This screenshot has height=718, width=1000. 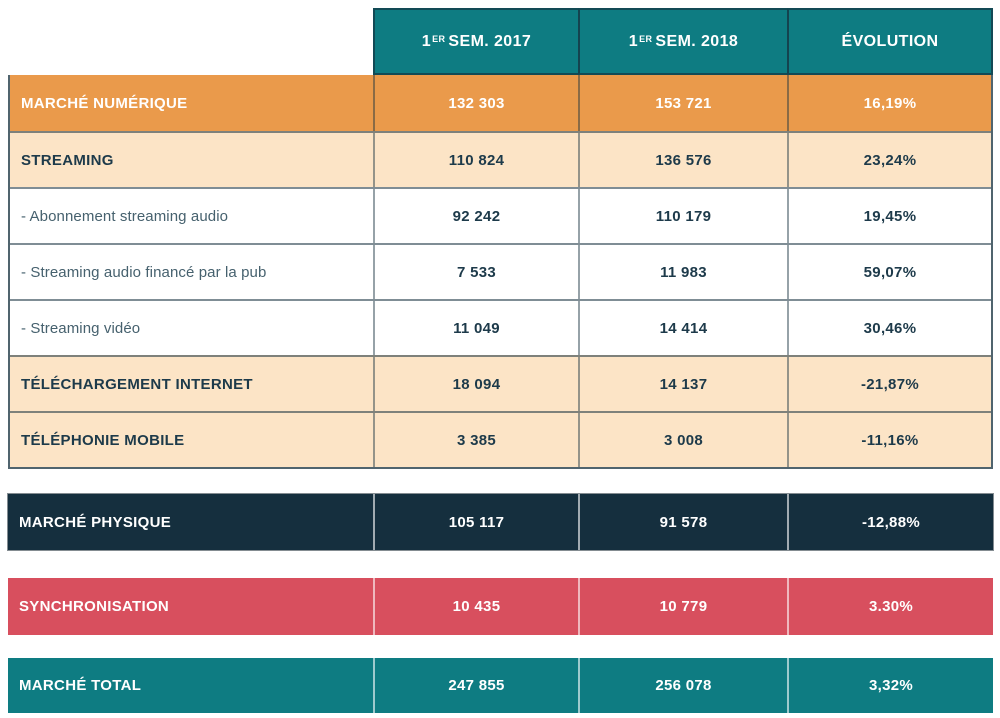 What do you see at coordinates (682, 103) in the screenshot?
I see `value-sem1-2018: 153 721` at bounding box center [682, 103].